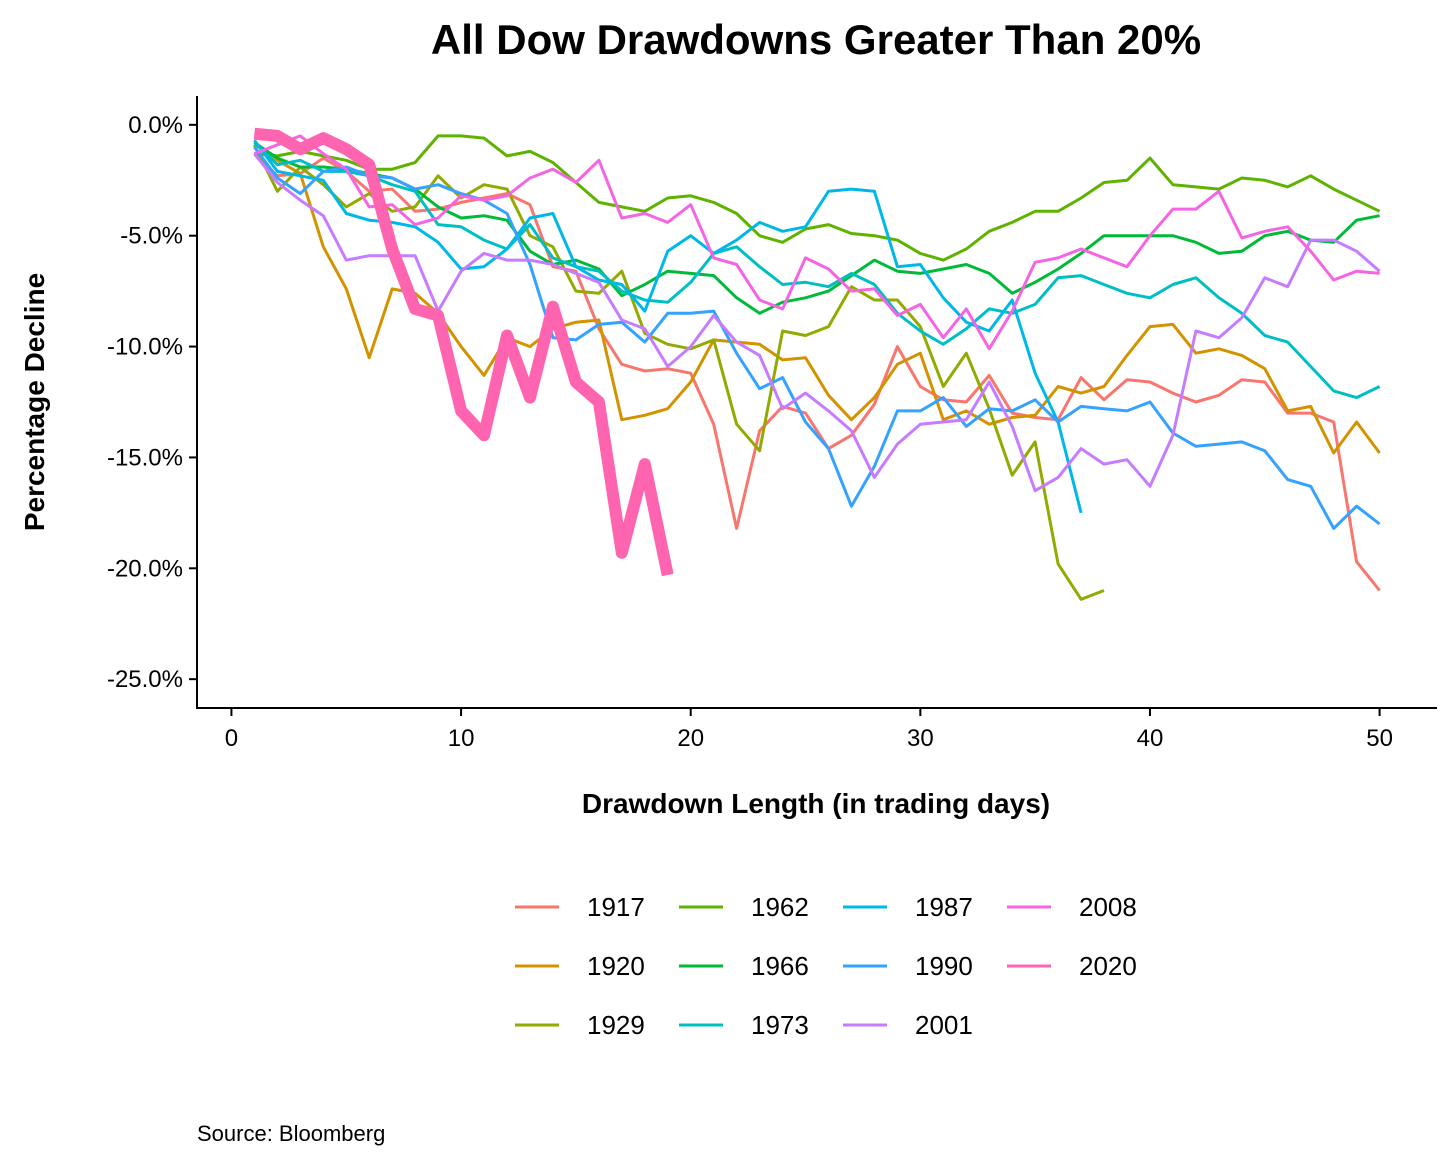 The height and width of the screenshot is (1165, 1456). Describe the element at coordinates (780, 1025) in the screenshot. I see `legend-label: 1973` at that location.